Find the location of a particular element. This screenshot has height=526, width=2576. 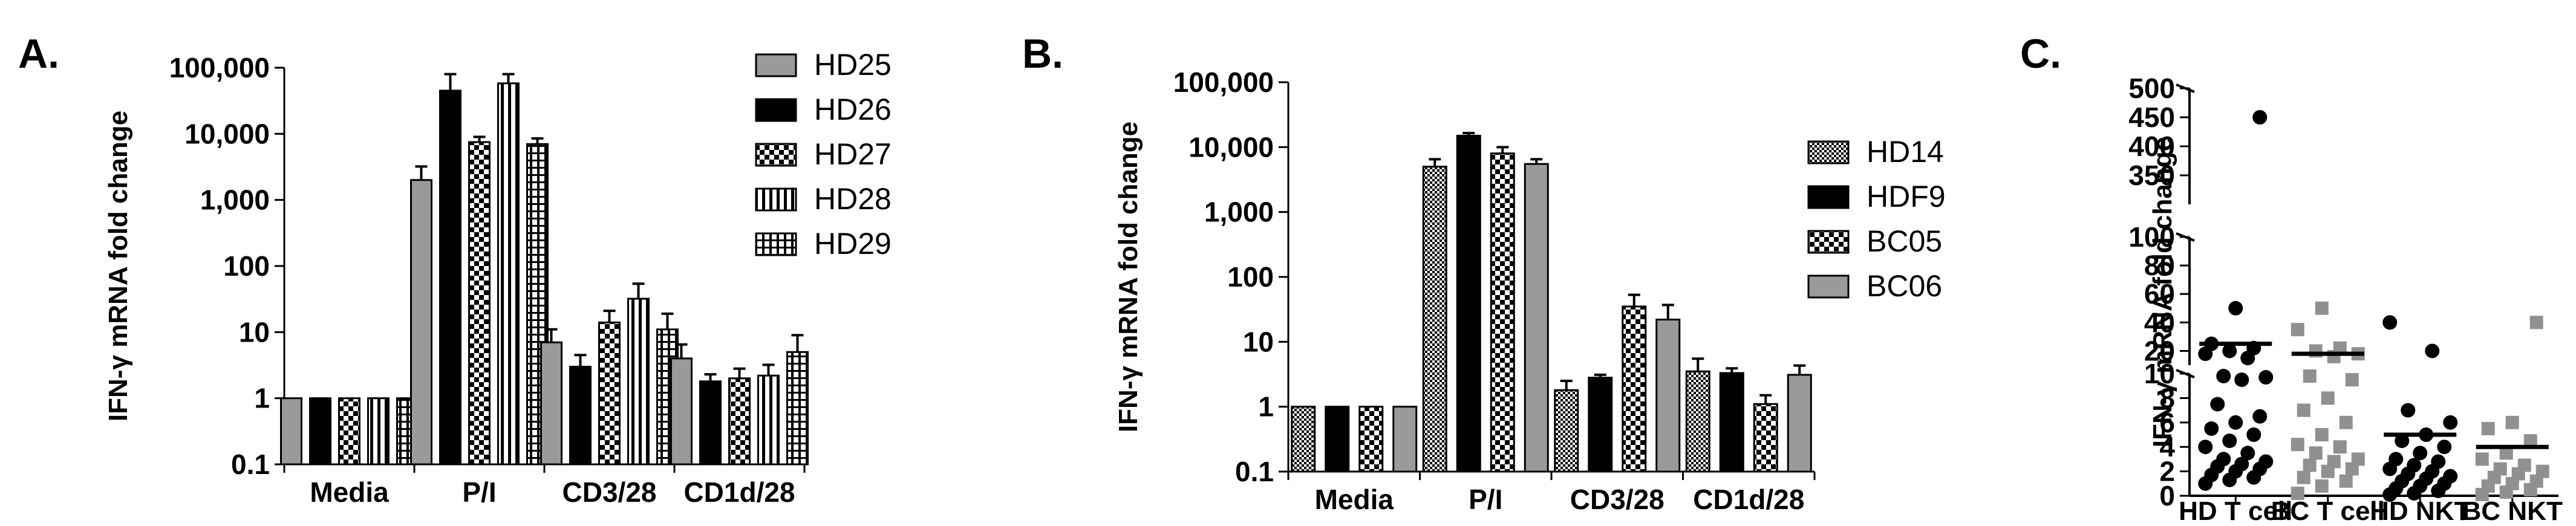

panel-label: B. is located at coordinates (1042, 54).